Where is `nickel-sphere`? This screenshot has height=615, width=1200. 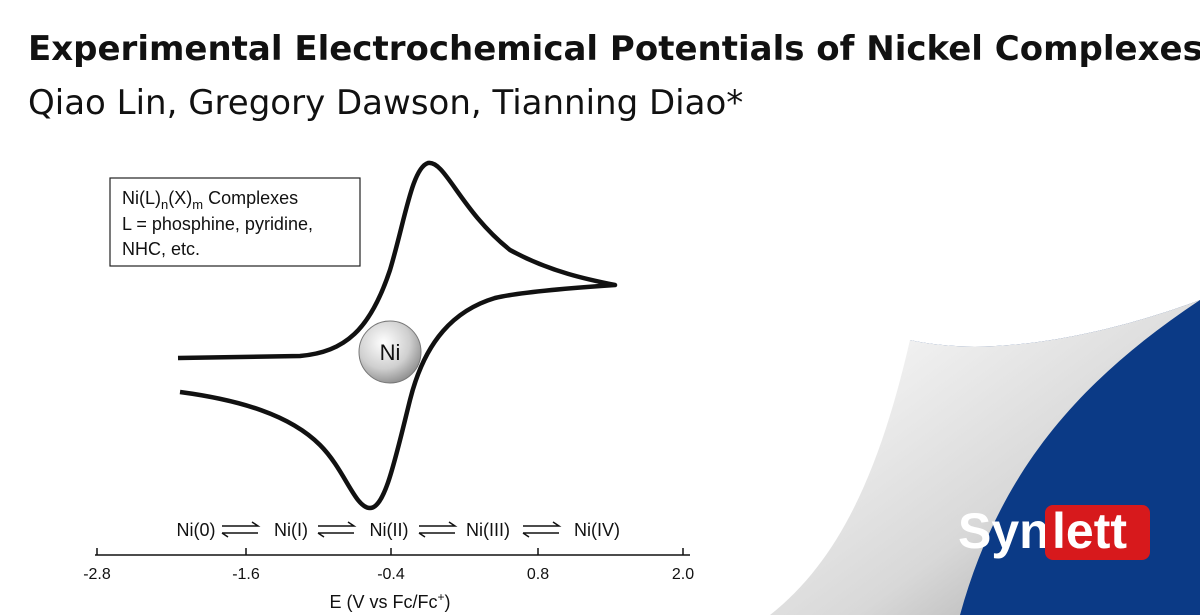 nickel-sphere is located at coordinates (390, 352).